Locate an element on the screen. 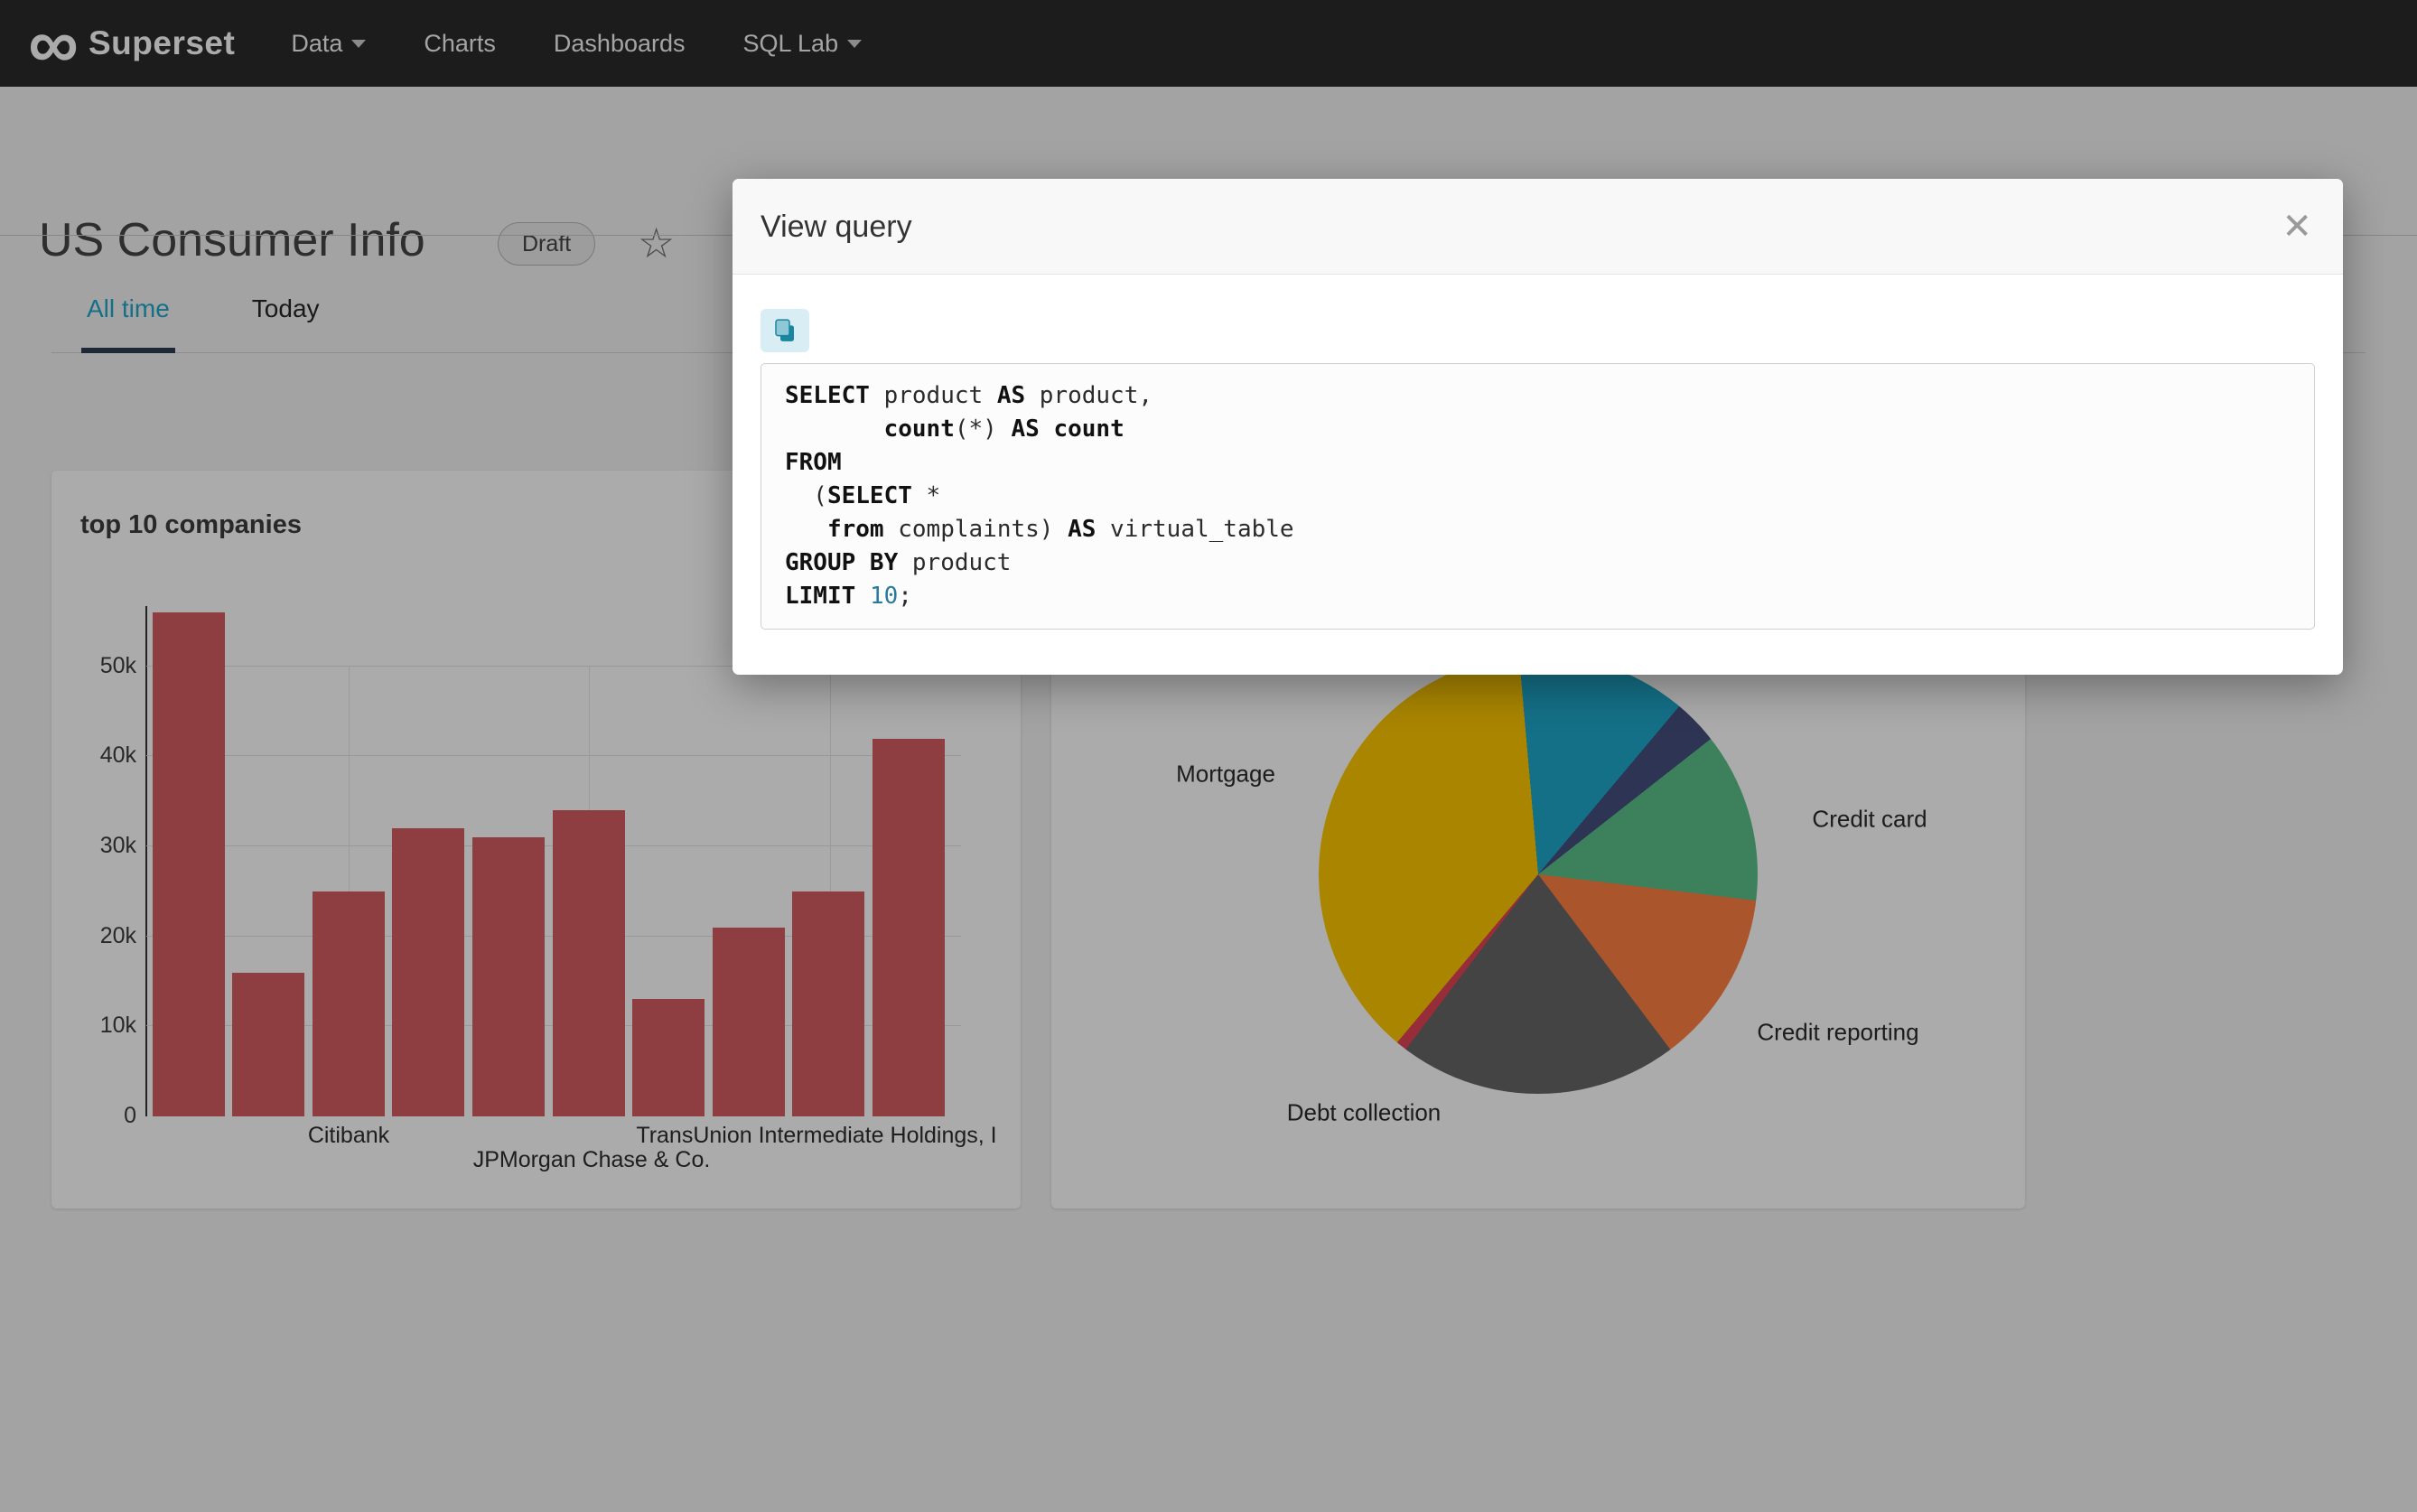 The image size is (2417, 1512). y-axis-tick-label: 0 is located at coordinates (130, 1115).